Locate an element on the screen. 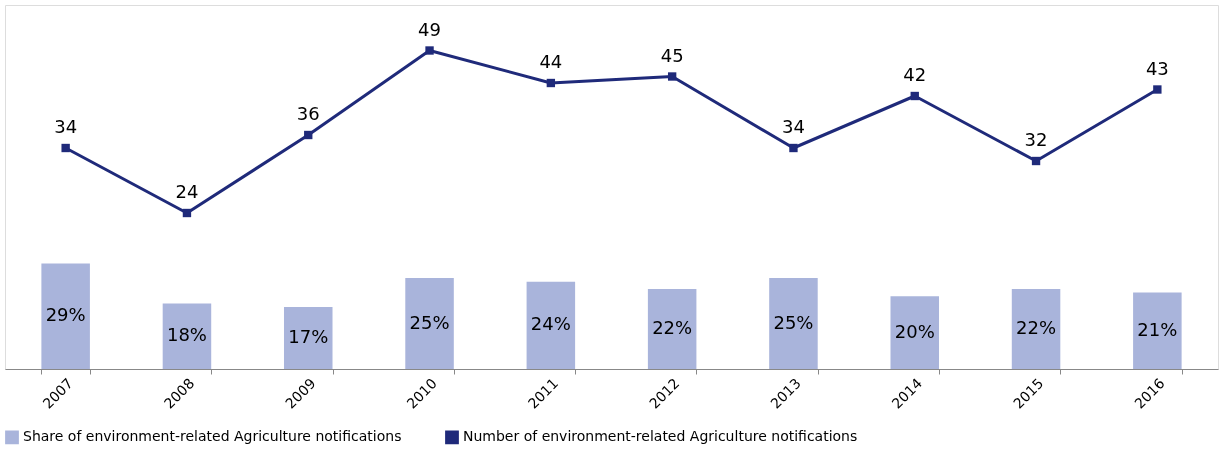 Image resolution: width=1223 pixels, height=452 pixels. data-label: 18% is located at coordinates (186, 335).